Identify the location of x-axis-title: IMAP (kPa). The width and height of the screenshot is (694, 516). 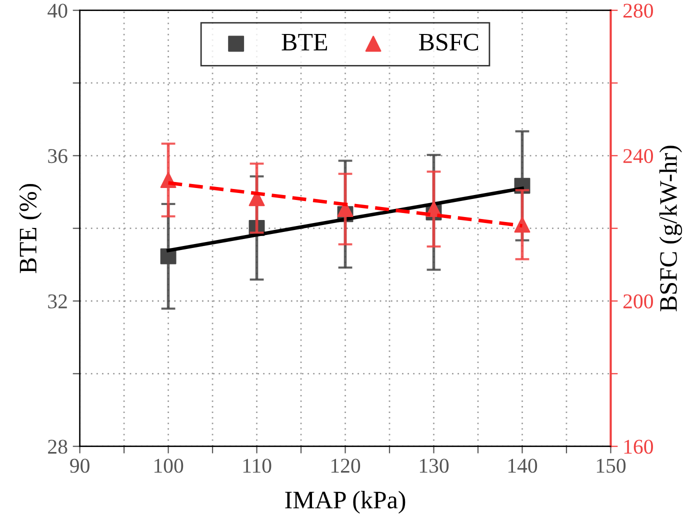
(345, 502).